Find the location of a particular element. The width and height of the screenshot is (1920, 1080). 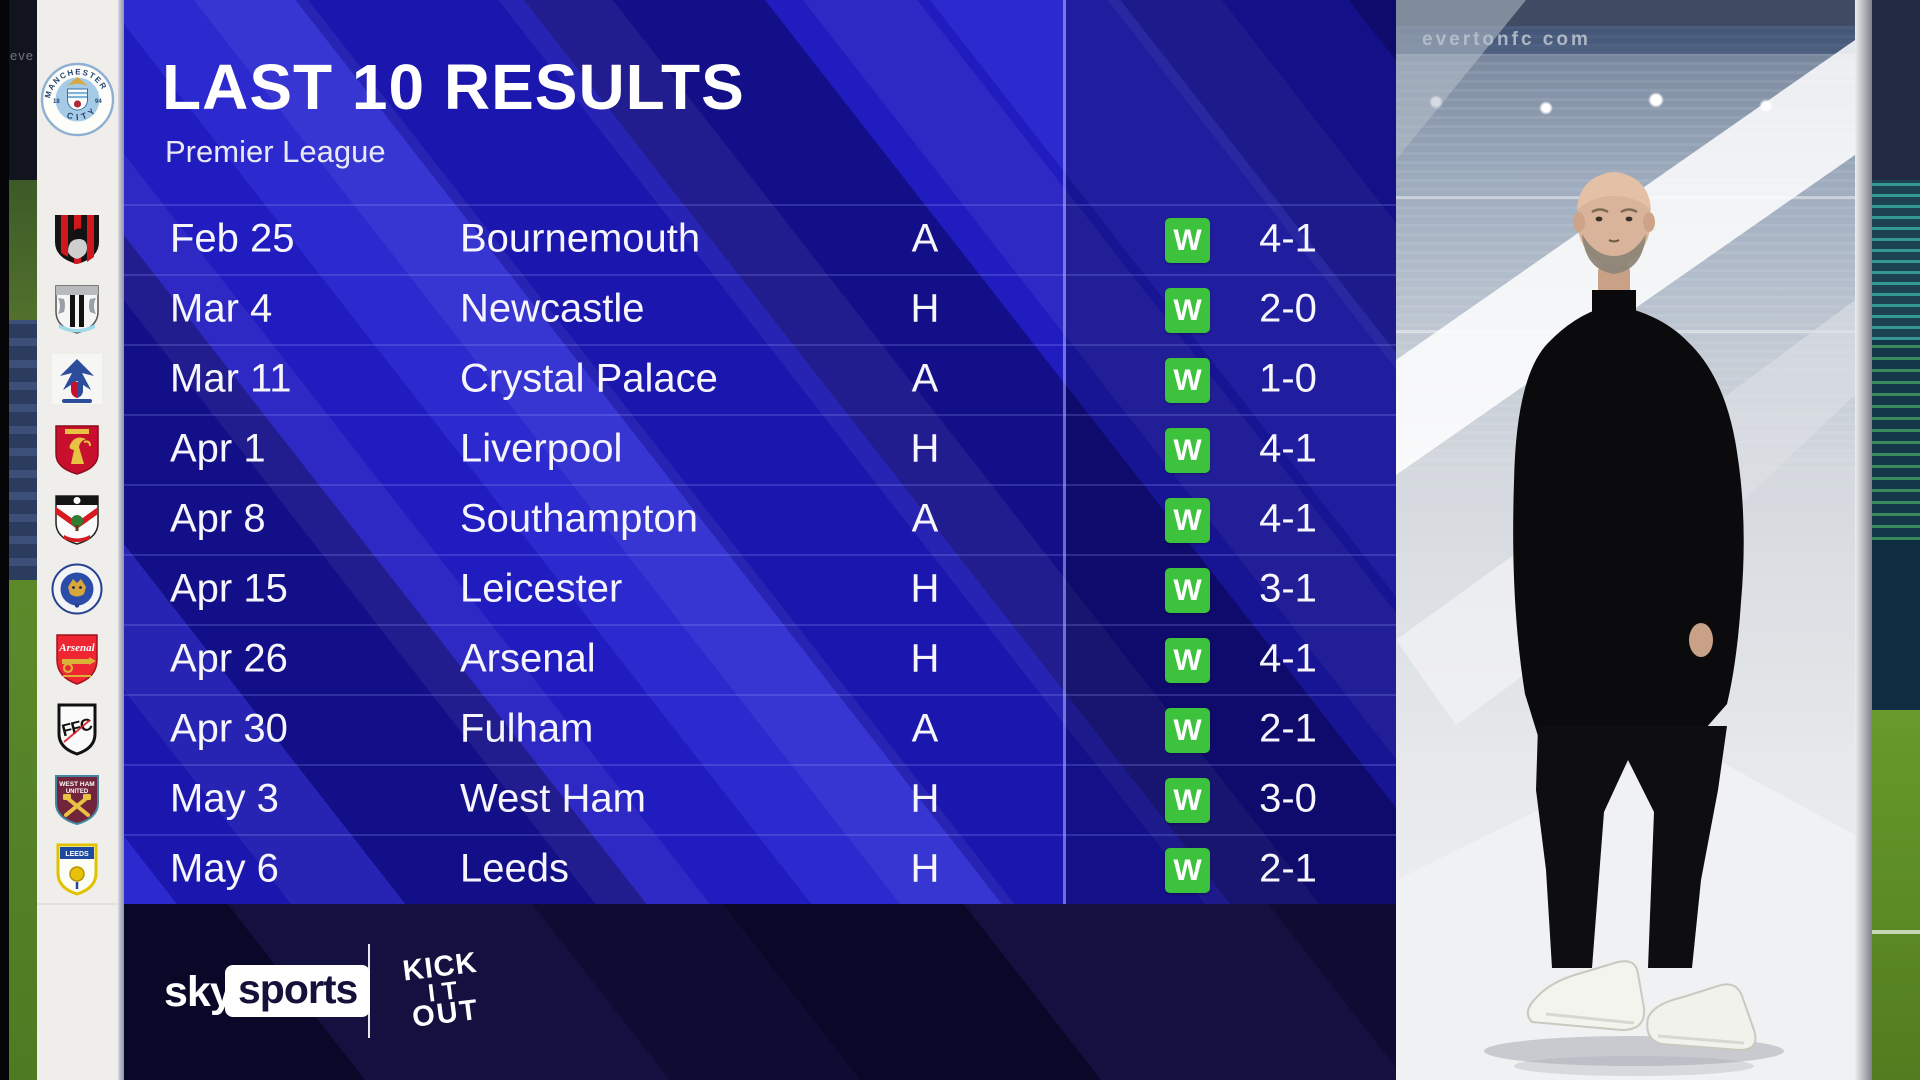

column-edge-shadow is located at coordinates (121, 540).